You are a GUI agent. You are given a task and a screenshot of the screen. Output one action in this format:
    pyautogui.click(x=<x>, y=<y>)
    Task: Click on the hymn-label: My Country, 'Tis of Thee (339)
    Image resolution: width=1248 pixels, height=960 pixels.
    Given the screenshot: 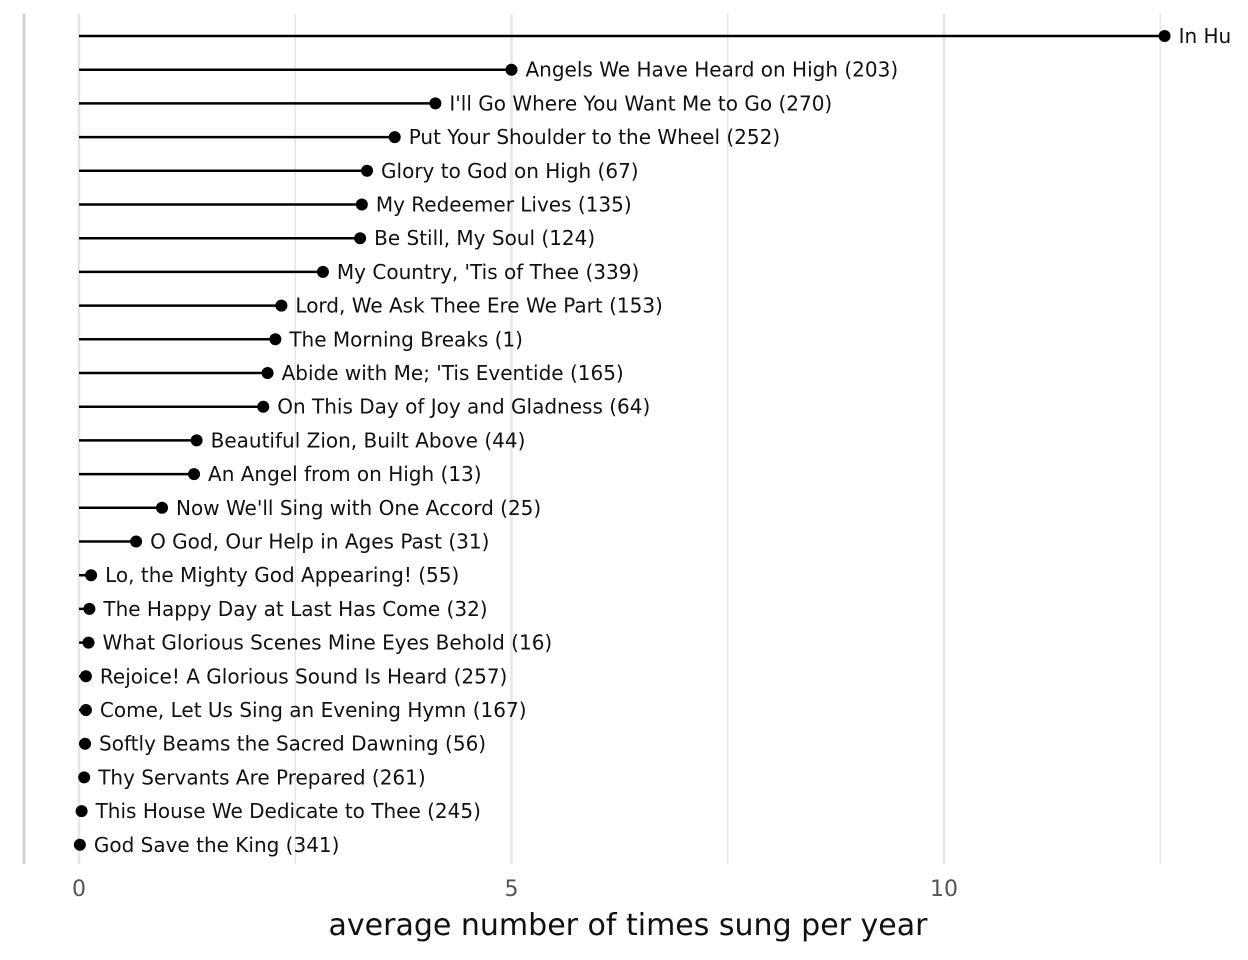 What is the action you would take?
    pyautogui.click(x=488, y=272)
    